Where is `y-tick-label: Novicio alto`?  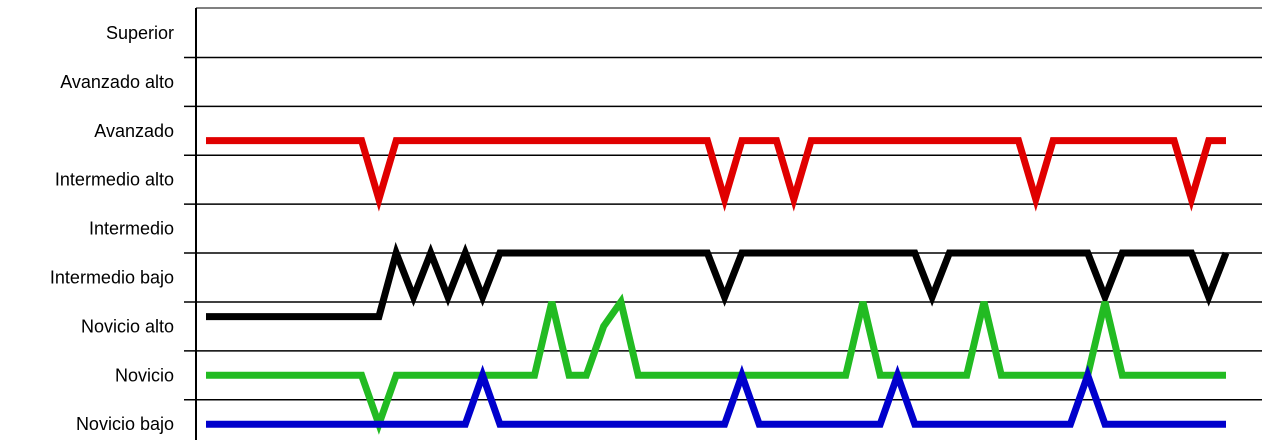 y-tick-label: Novicio alto is located at coordinates (127, 326).